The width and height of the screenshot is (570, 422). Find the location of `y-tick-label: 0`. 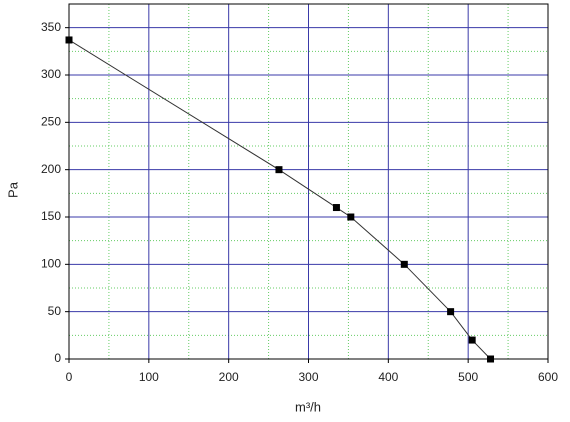

y-tick-label: 0 is located at coordinates (57, 358).